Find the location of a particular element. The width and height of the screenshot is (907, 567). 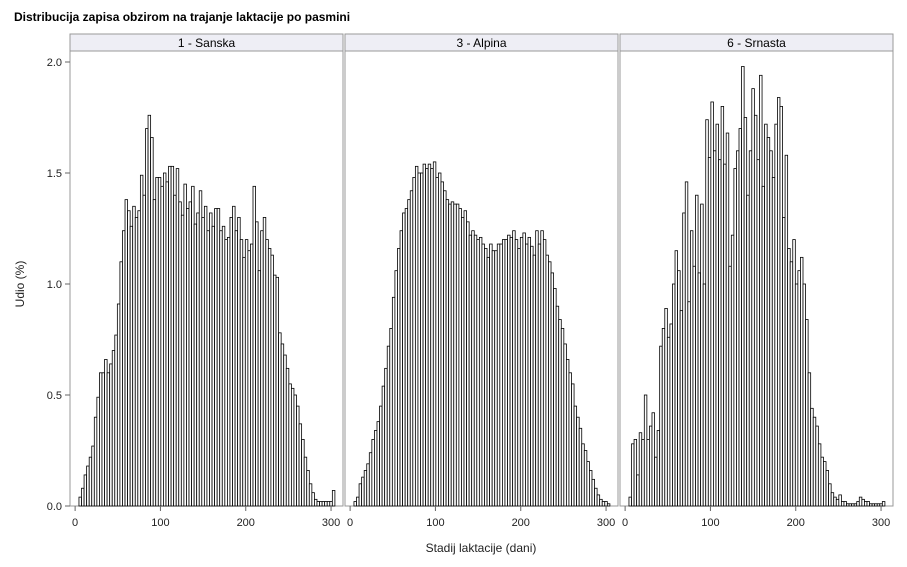

y-tick-label: 1.0 is located at coordinates (54, 285).